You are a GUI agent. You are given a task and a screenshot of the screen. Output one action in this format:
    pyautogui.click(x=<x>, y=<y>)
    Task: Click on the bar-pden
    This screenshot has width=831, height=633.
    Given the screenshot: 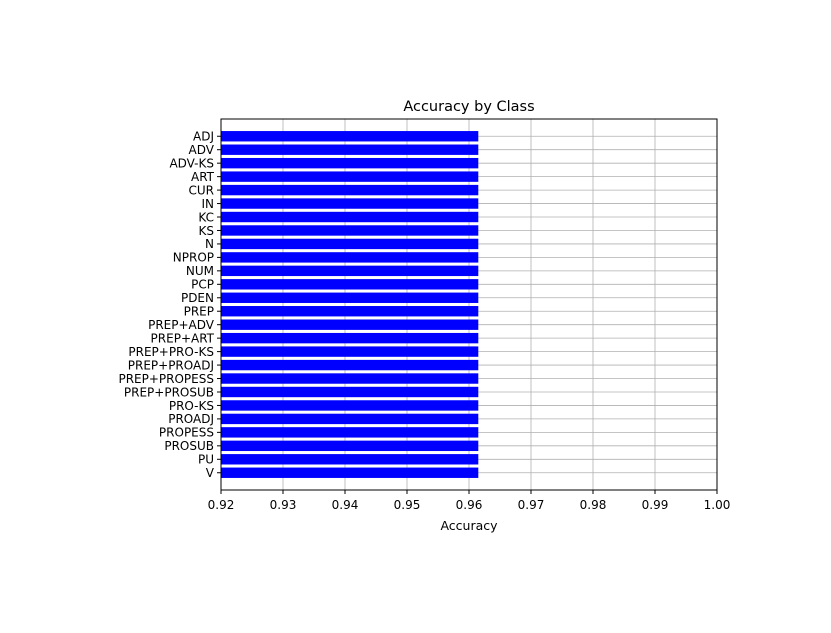 What is the action you would take?
    pyautogui.click(x=350, y=297)
    